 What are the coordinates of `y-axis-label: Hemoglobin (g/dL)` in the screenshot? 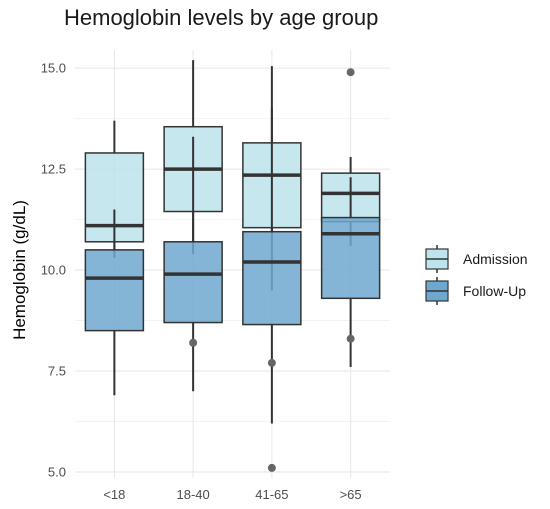 It's located at (19, 270).